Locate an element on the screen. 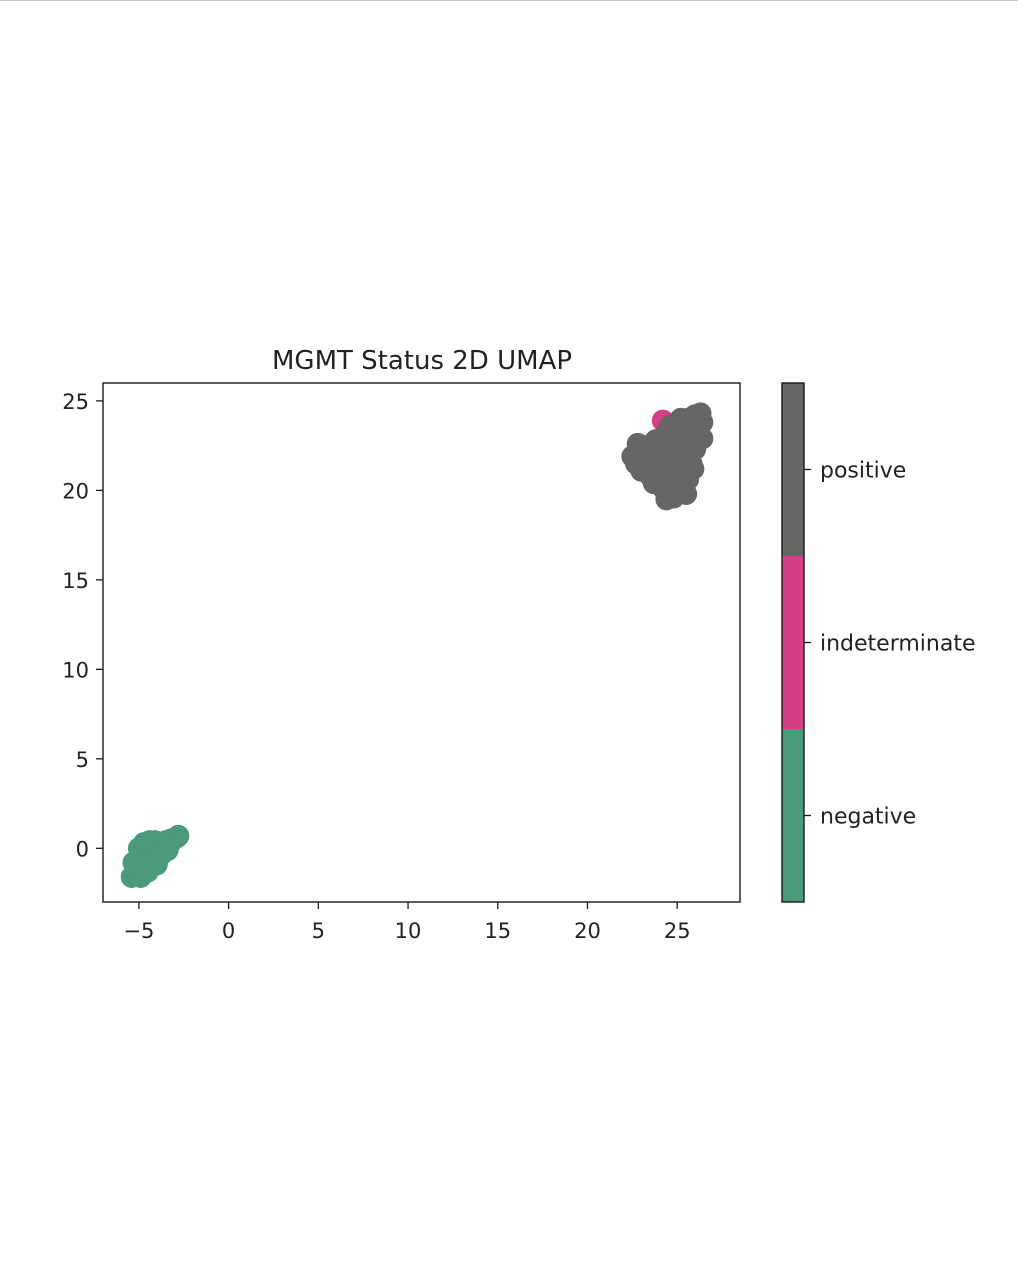  colorbar-segment-positive is located at coordinates (793, 469).